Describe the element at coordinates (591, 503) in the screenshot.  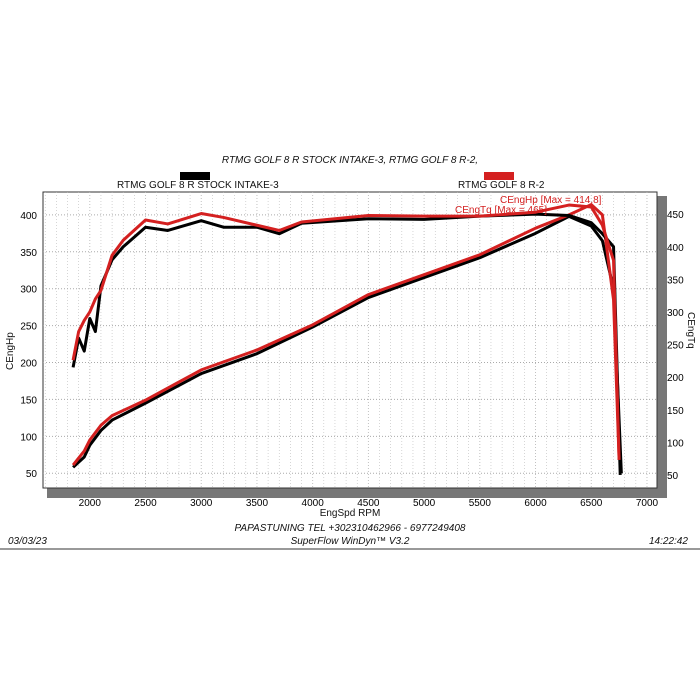
I see `x-tick-label: 6500` at that location.